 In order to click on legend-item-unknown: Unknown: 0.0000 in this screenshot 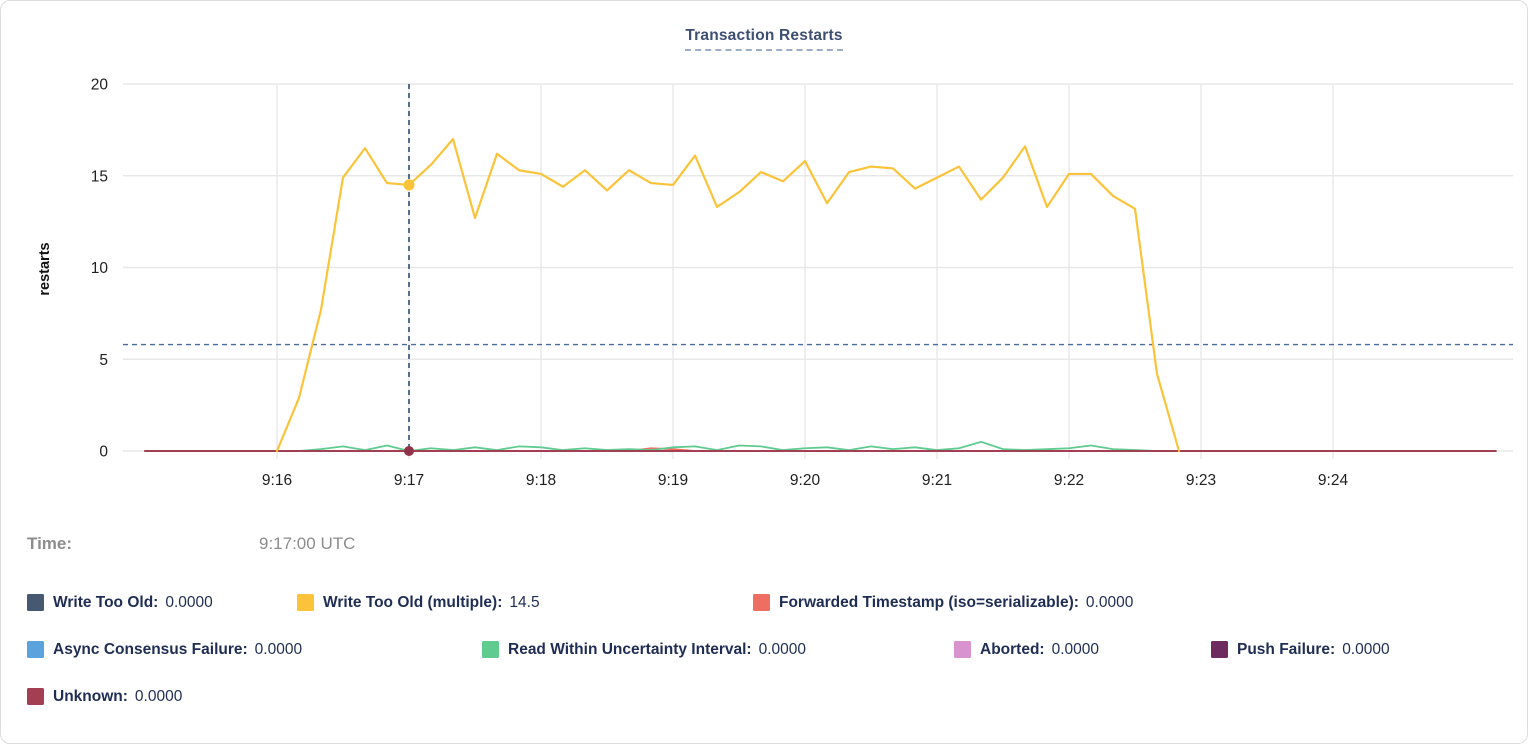, I will do `click(104, 696)`.